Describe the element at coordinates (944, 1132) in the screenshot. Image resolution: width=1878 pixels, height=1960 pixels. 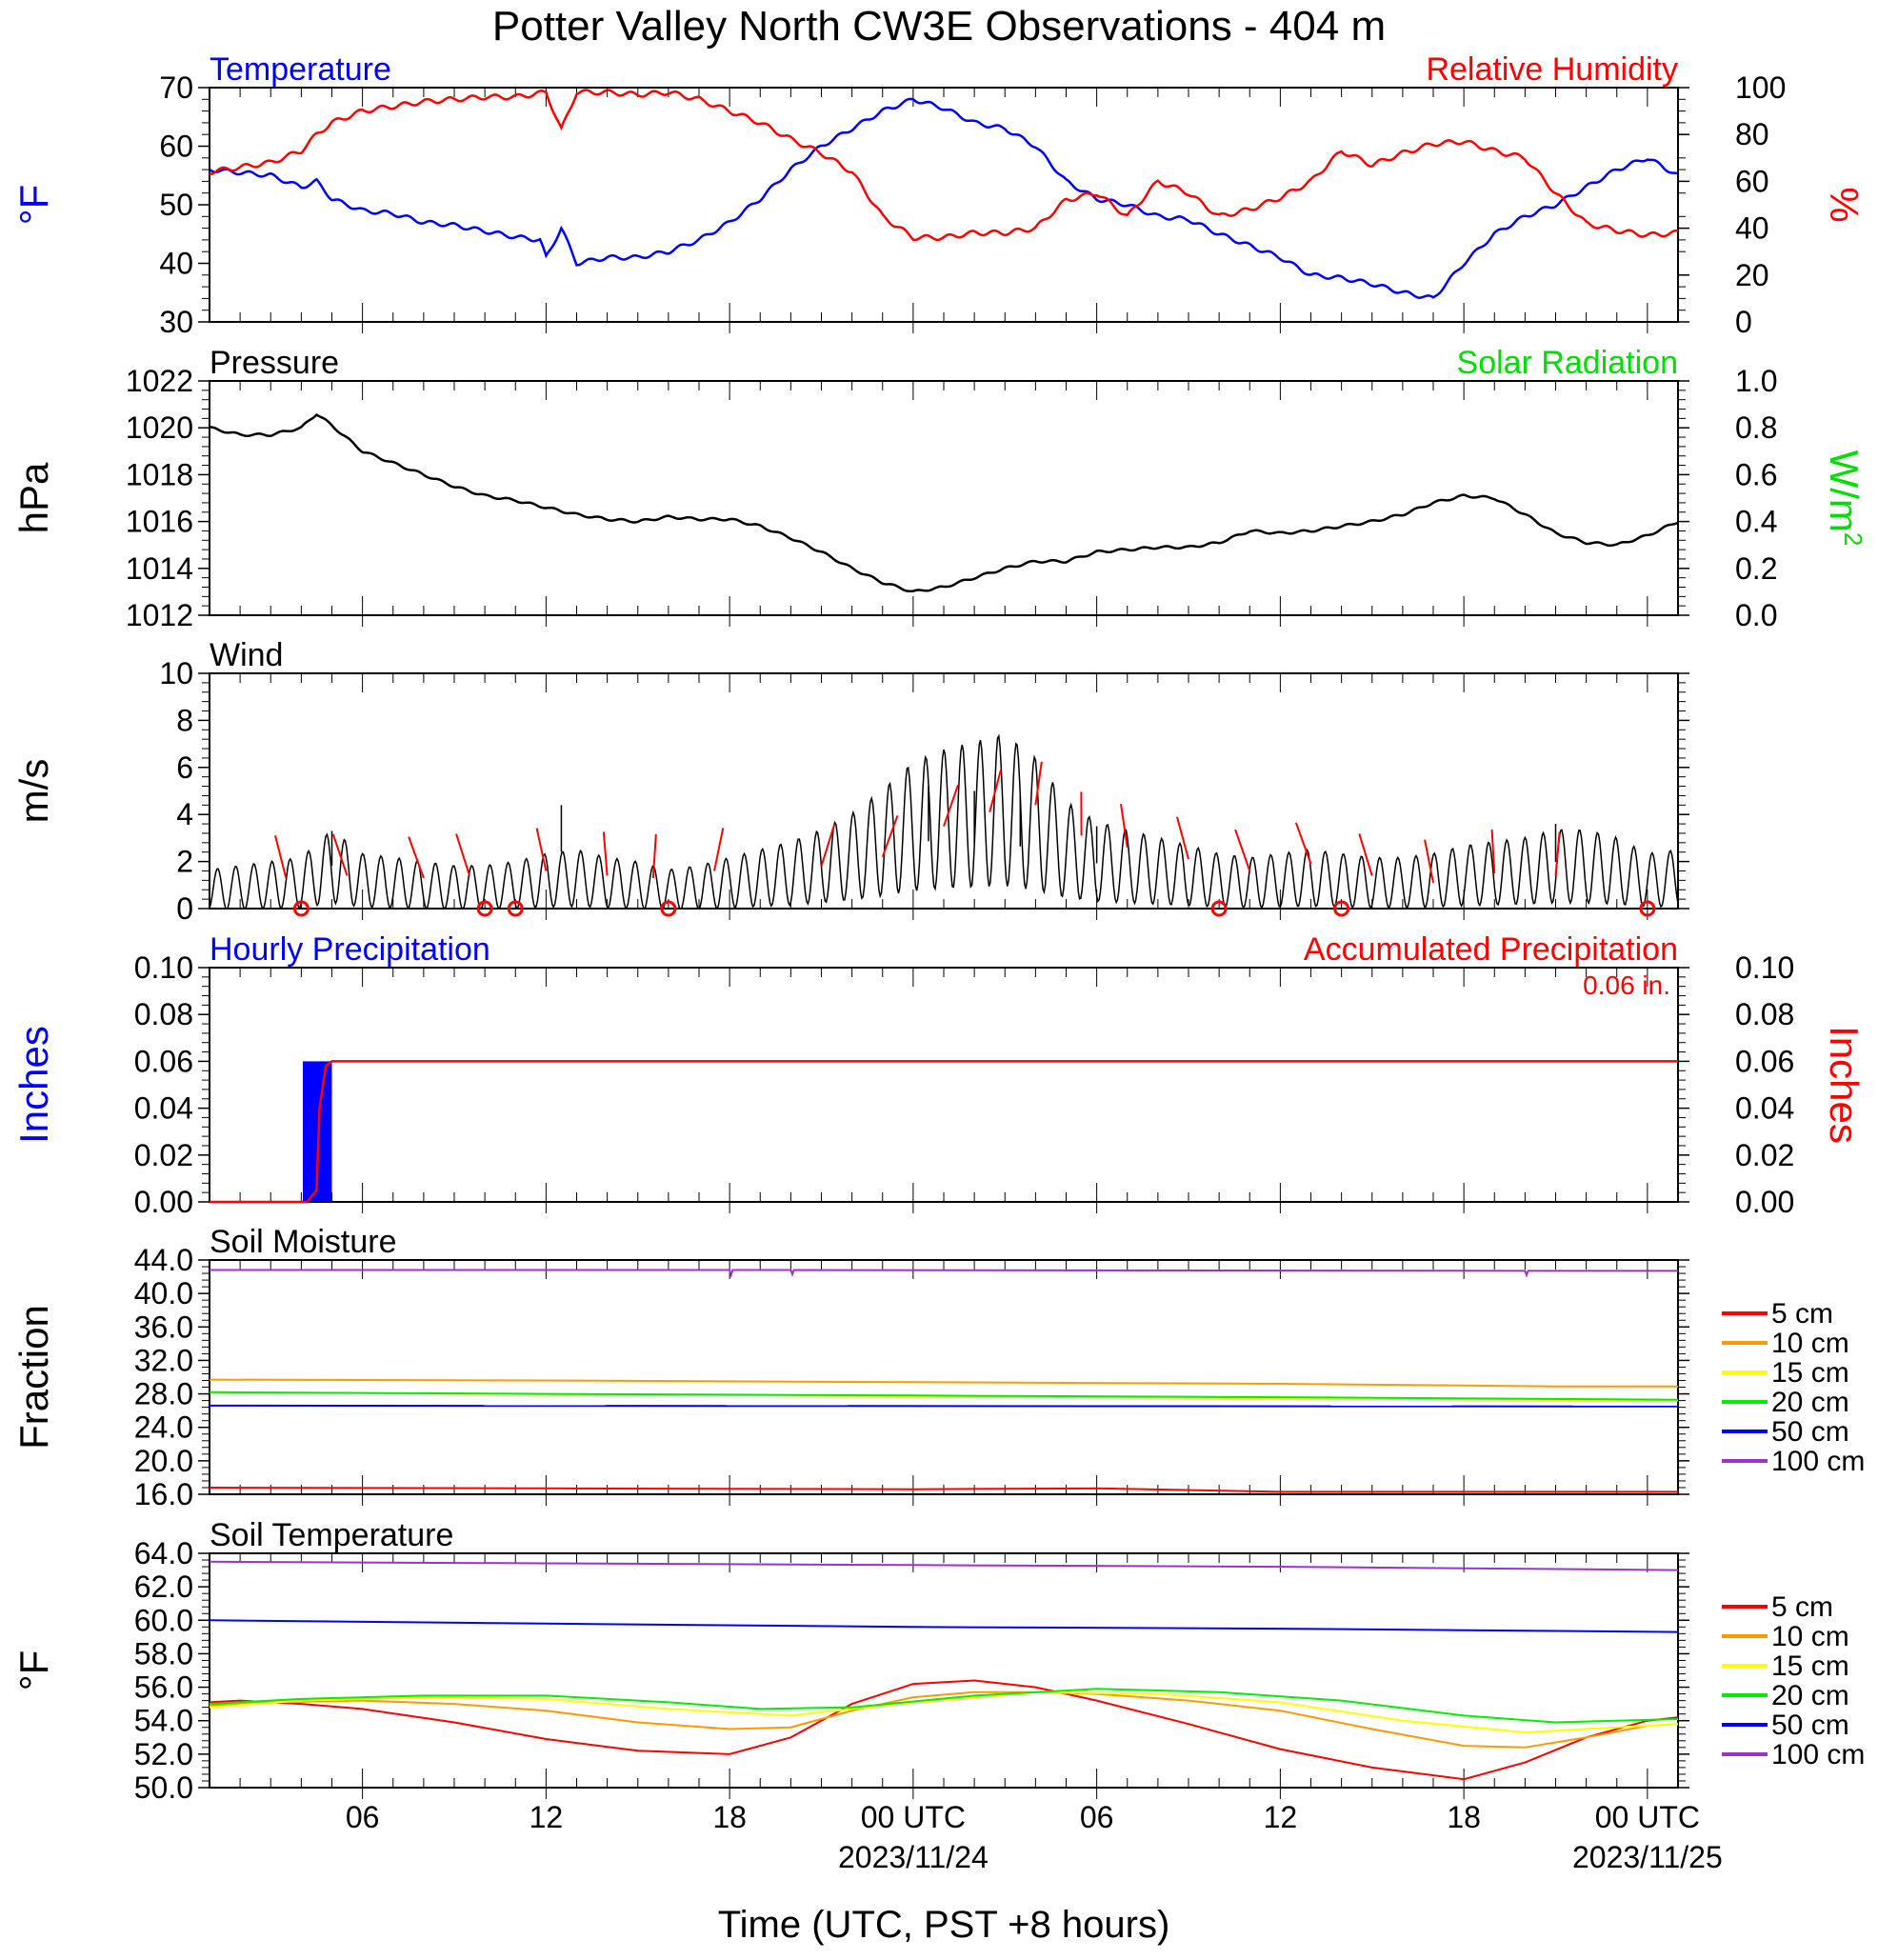
I see `series-accumulated` at that location.